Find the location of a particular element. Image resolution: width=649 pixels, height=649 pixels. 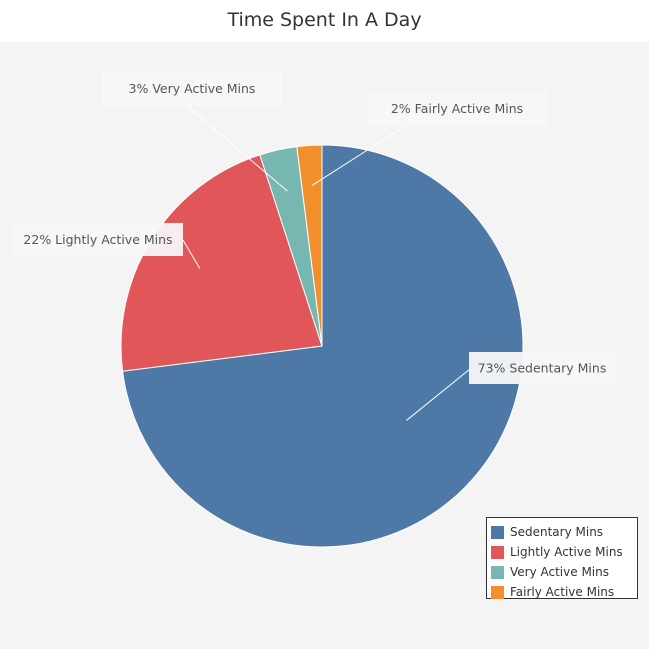

pie-slice-fairly-active is located at coordinates (309, 245).